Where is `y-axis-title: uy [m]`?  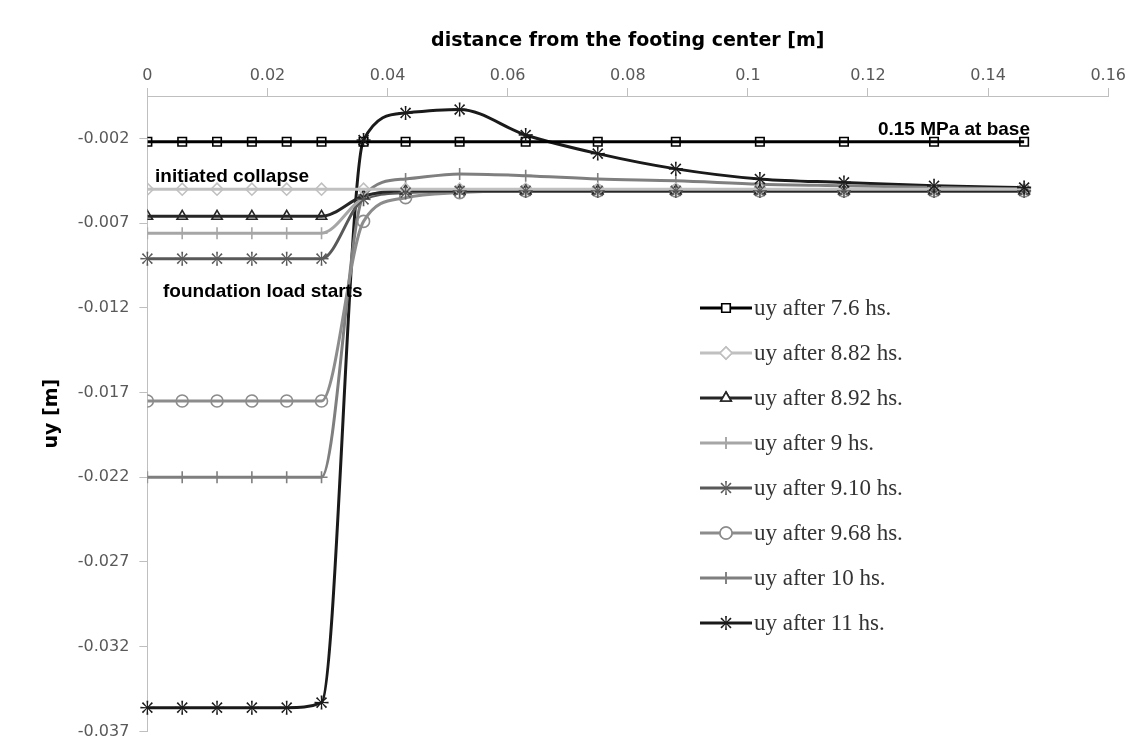
y-axis-title: uy [m] is located at coordinates (50, 413).